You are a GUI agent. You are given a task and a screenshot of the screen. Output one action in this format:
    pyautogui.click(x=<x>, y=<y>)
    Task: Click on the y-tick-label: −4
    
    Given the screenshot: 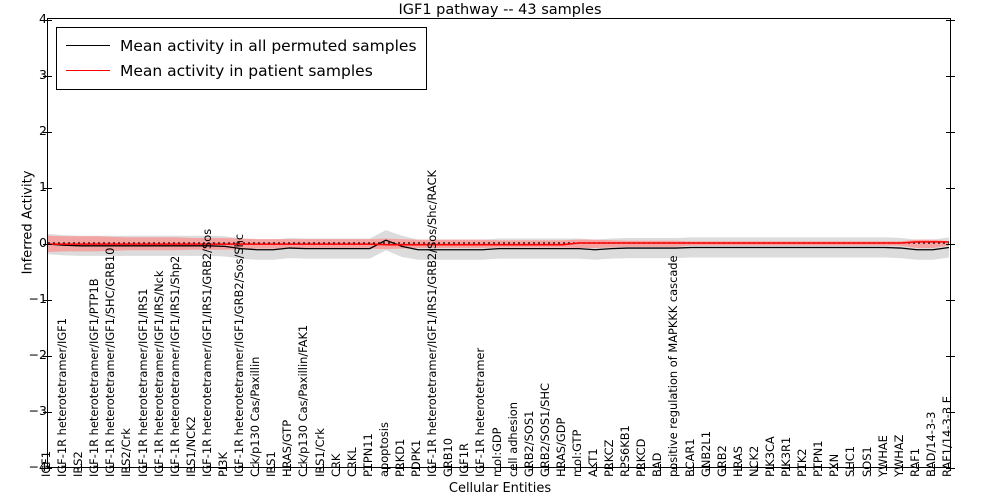 What is the action you would take?
    pyautogui.click(x=37, y=466)
    